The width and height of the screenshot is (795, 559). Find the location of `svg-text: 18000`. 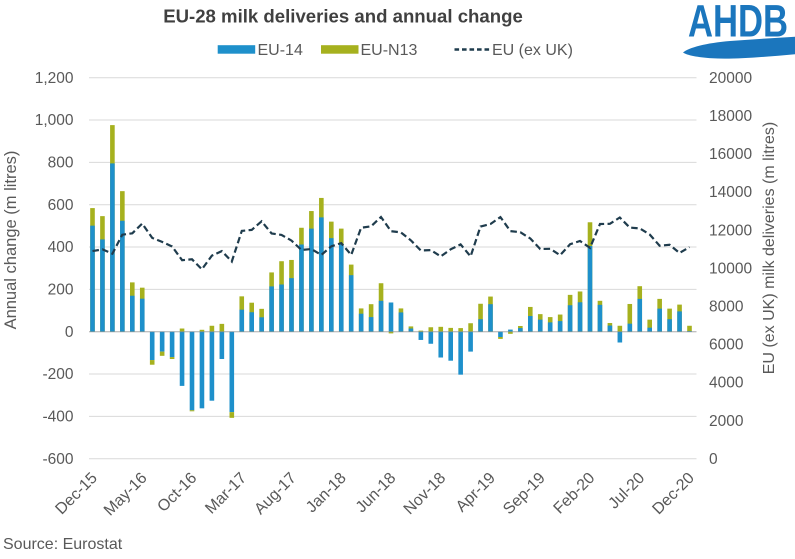

svg-text: 18000 is located at coordinates (730, 116).